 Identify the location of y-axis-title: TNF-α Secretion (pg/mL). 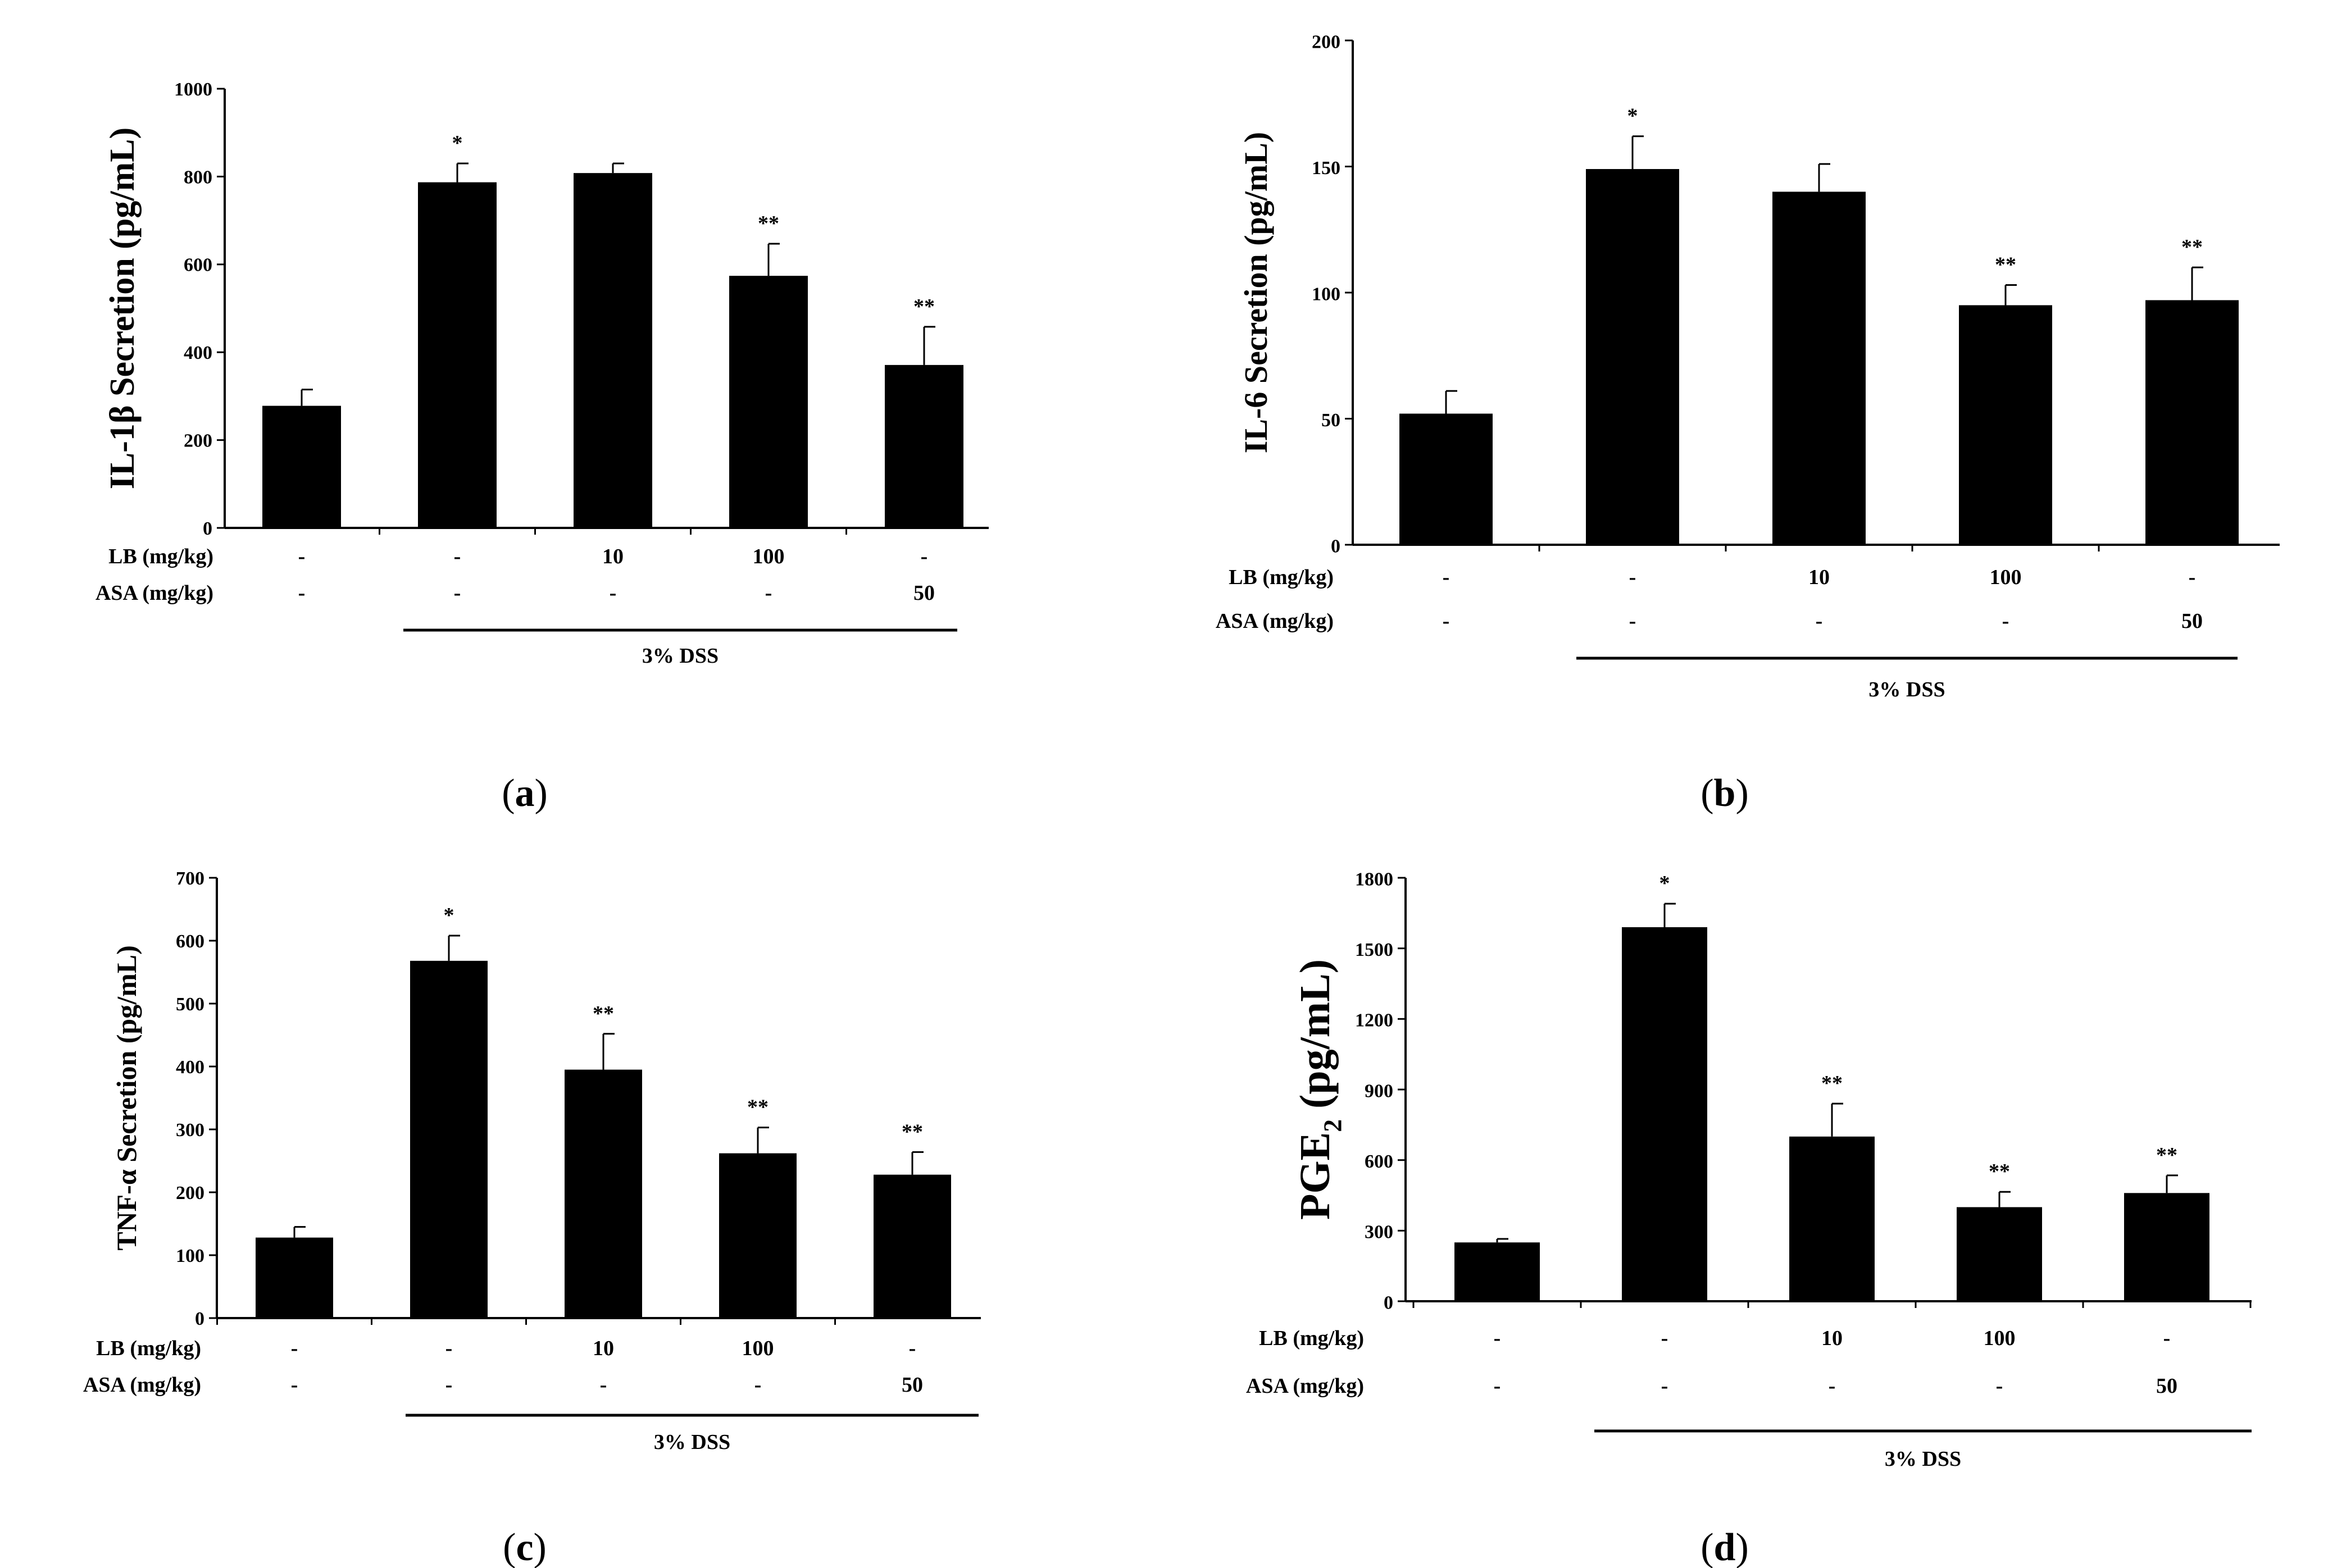
(126, 1098).